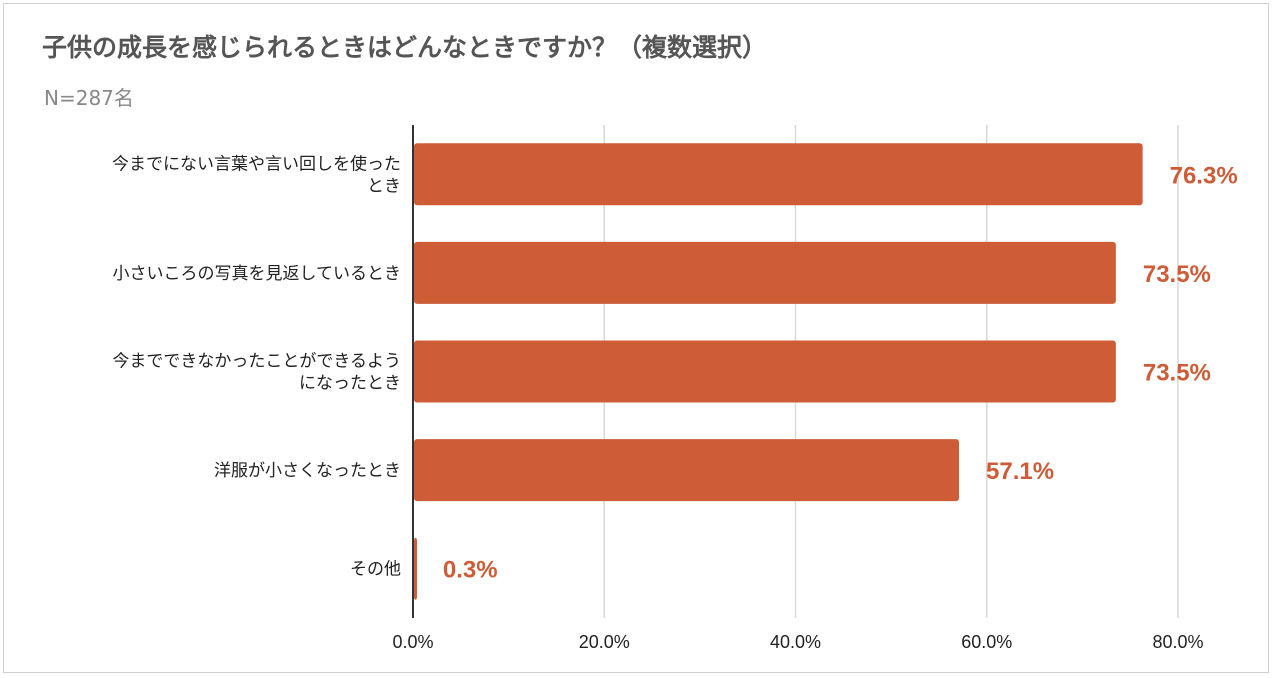 This screenshot has width=1274, height=678. What do you see at coordinates (307, 471) in the screenshot?
I see `category-label: 洋服が小さくなったとき` at bounding box center [307, 471].